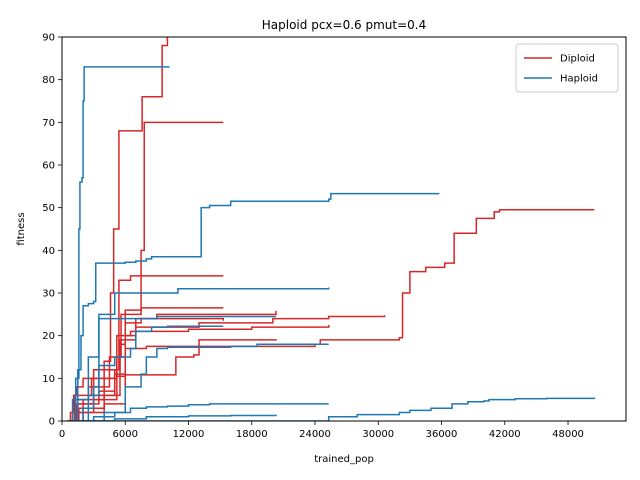 The width and height of the screenshot is (640, 480). Describe the element at coordinates (344, 459) in the screenshot. I see `x-axis-label: trained_pop` at that location.